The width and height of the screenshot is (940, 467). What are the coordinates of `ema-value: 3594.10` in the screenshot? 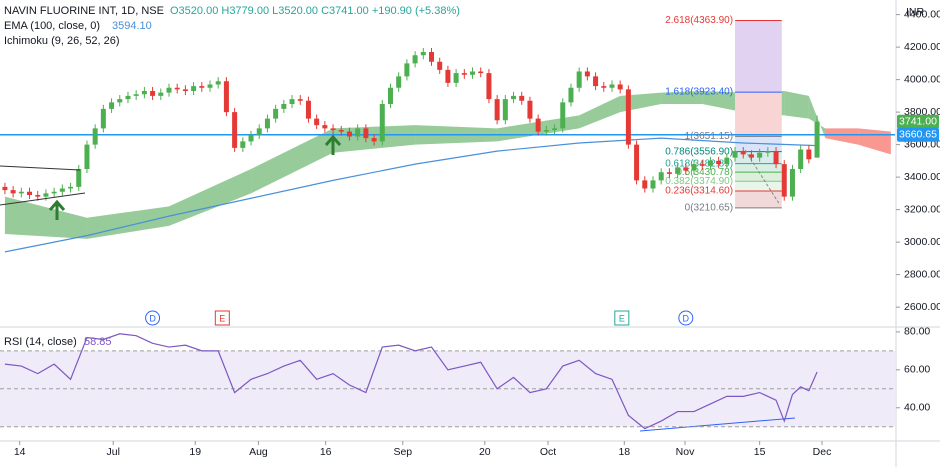 It's located at (132, 26).